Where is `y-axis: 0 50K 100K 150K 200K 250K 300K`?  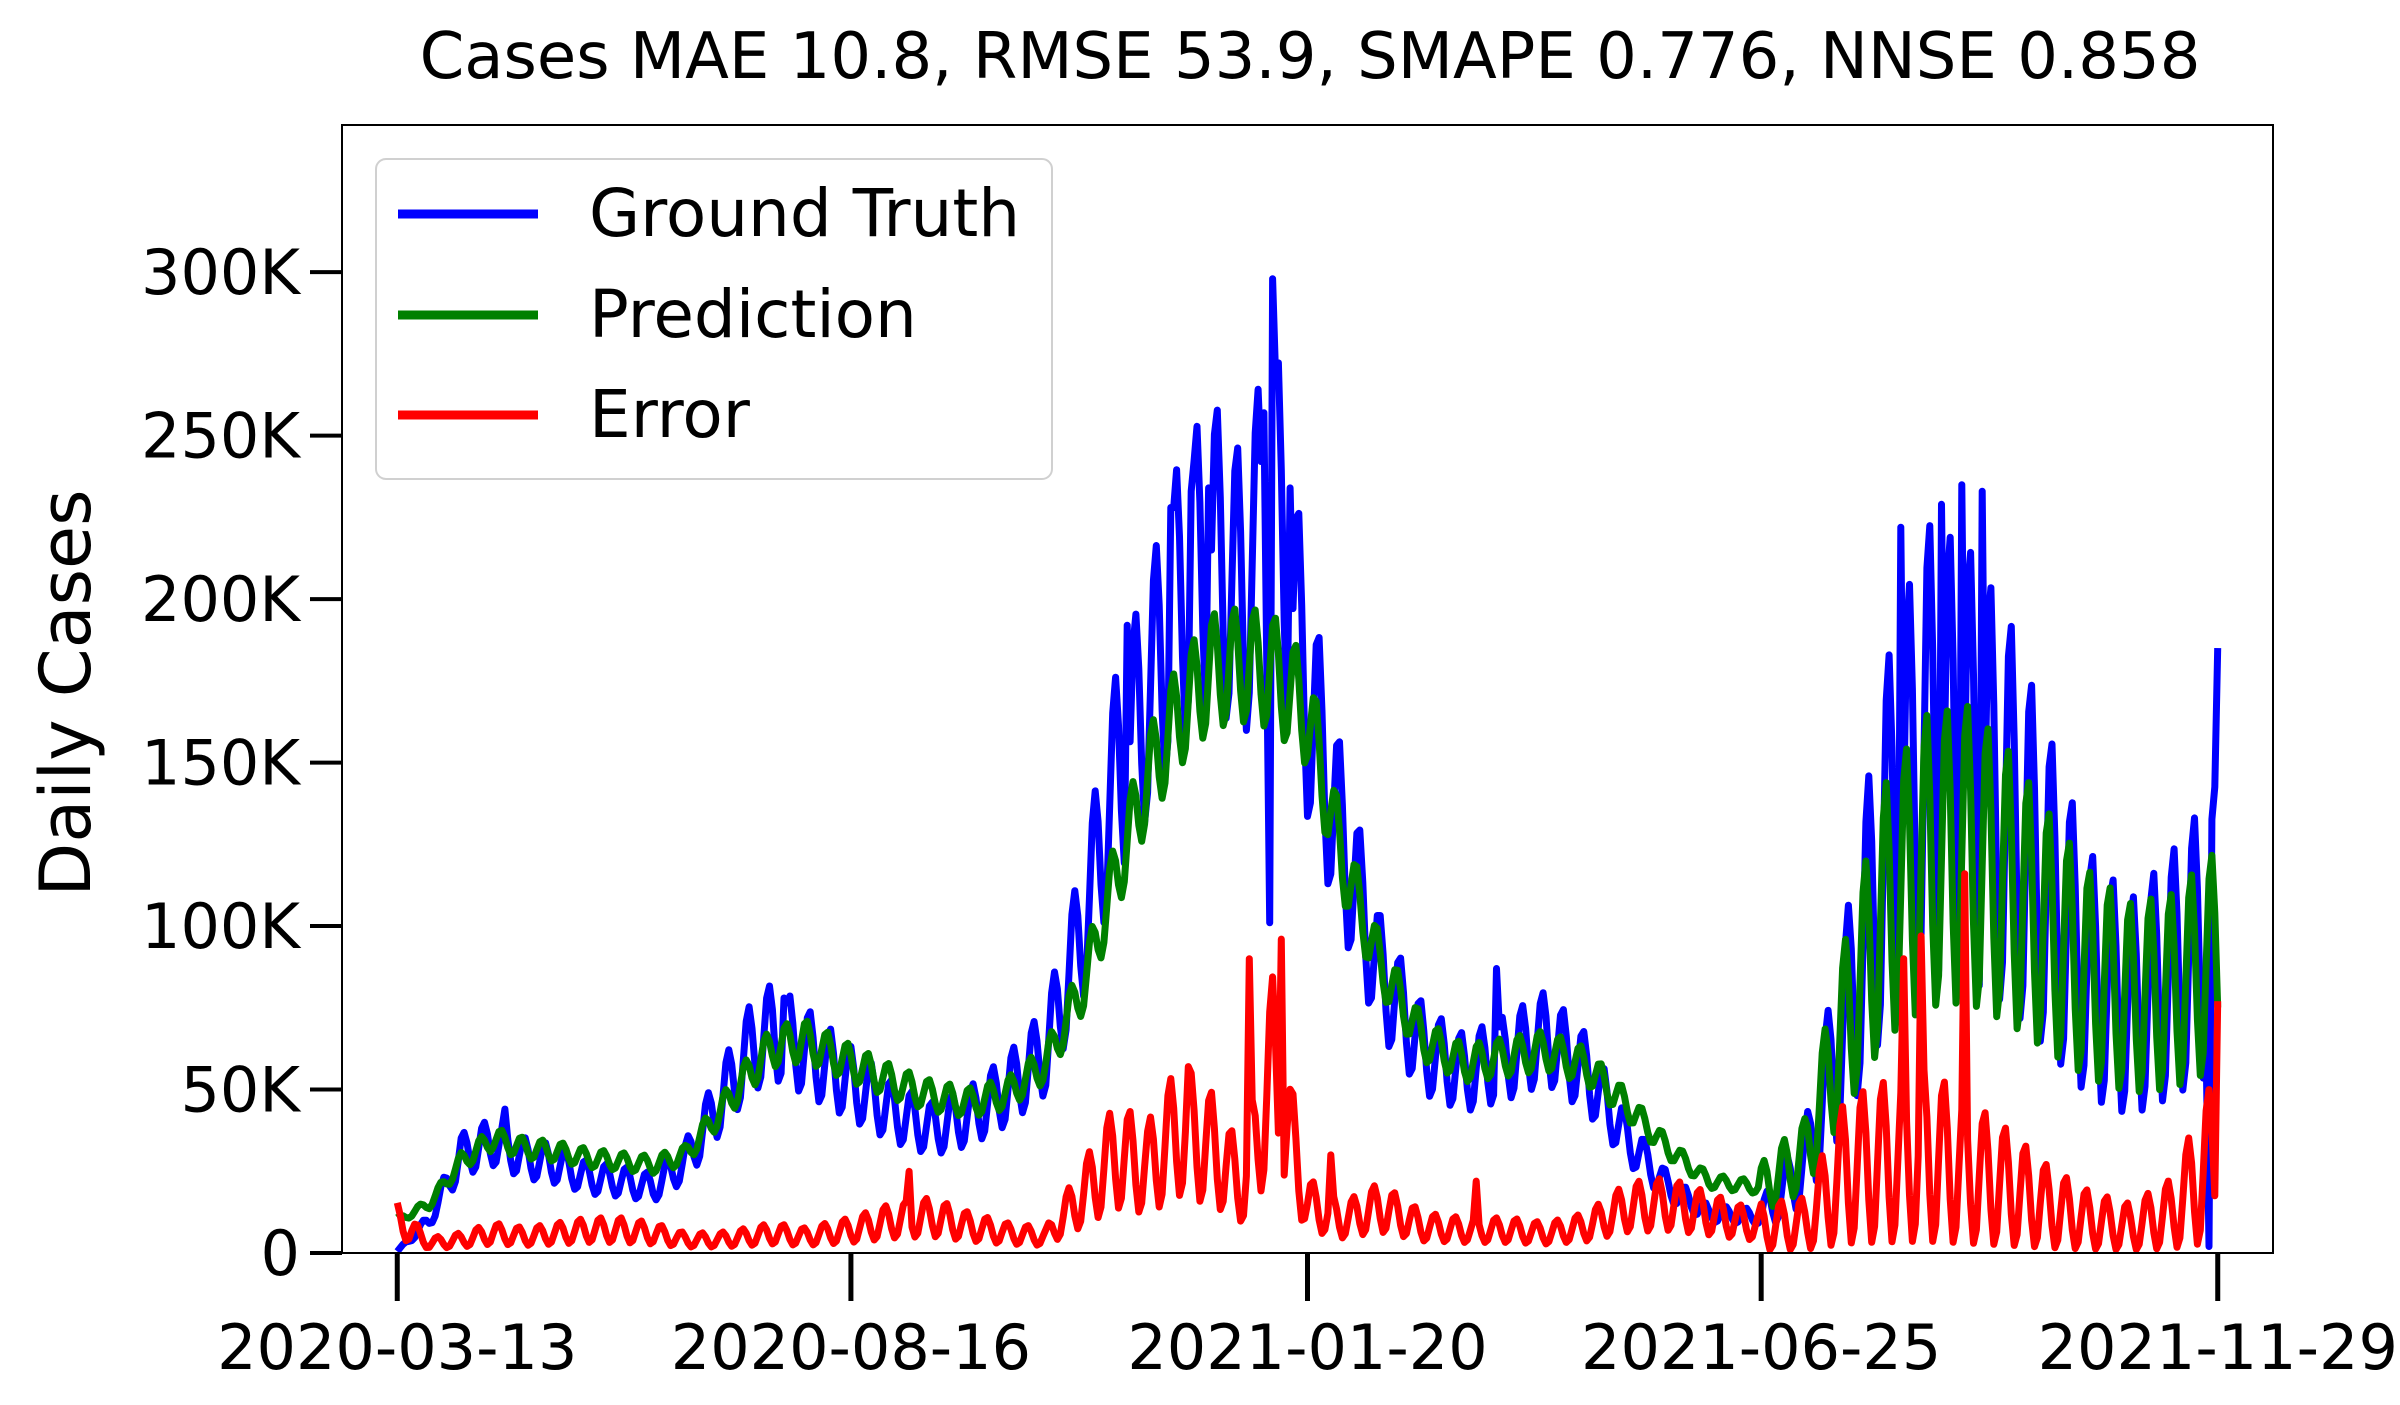 y-axis: 0 50K 100K 150K 200K 250K 300K is located at coordinates (241, 763).